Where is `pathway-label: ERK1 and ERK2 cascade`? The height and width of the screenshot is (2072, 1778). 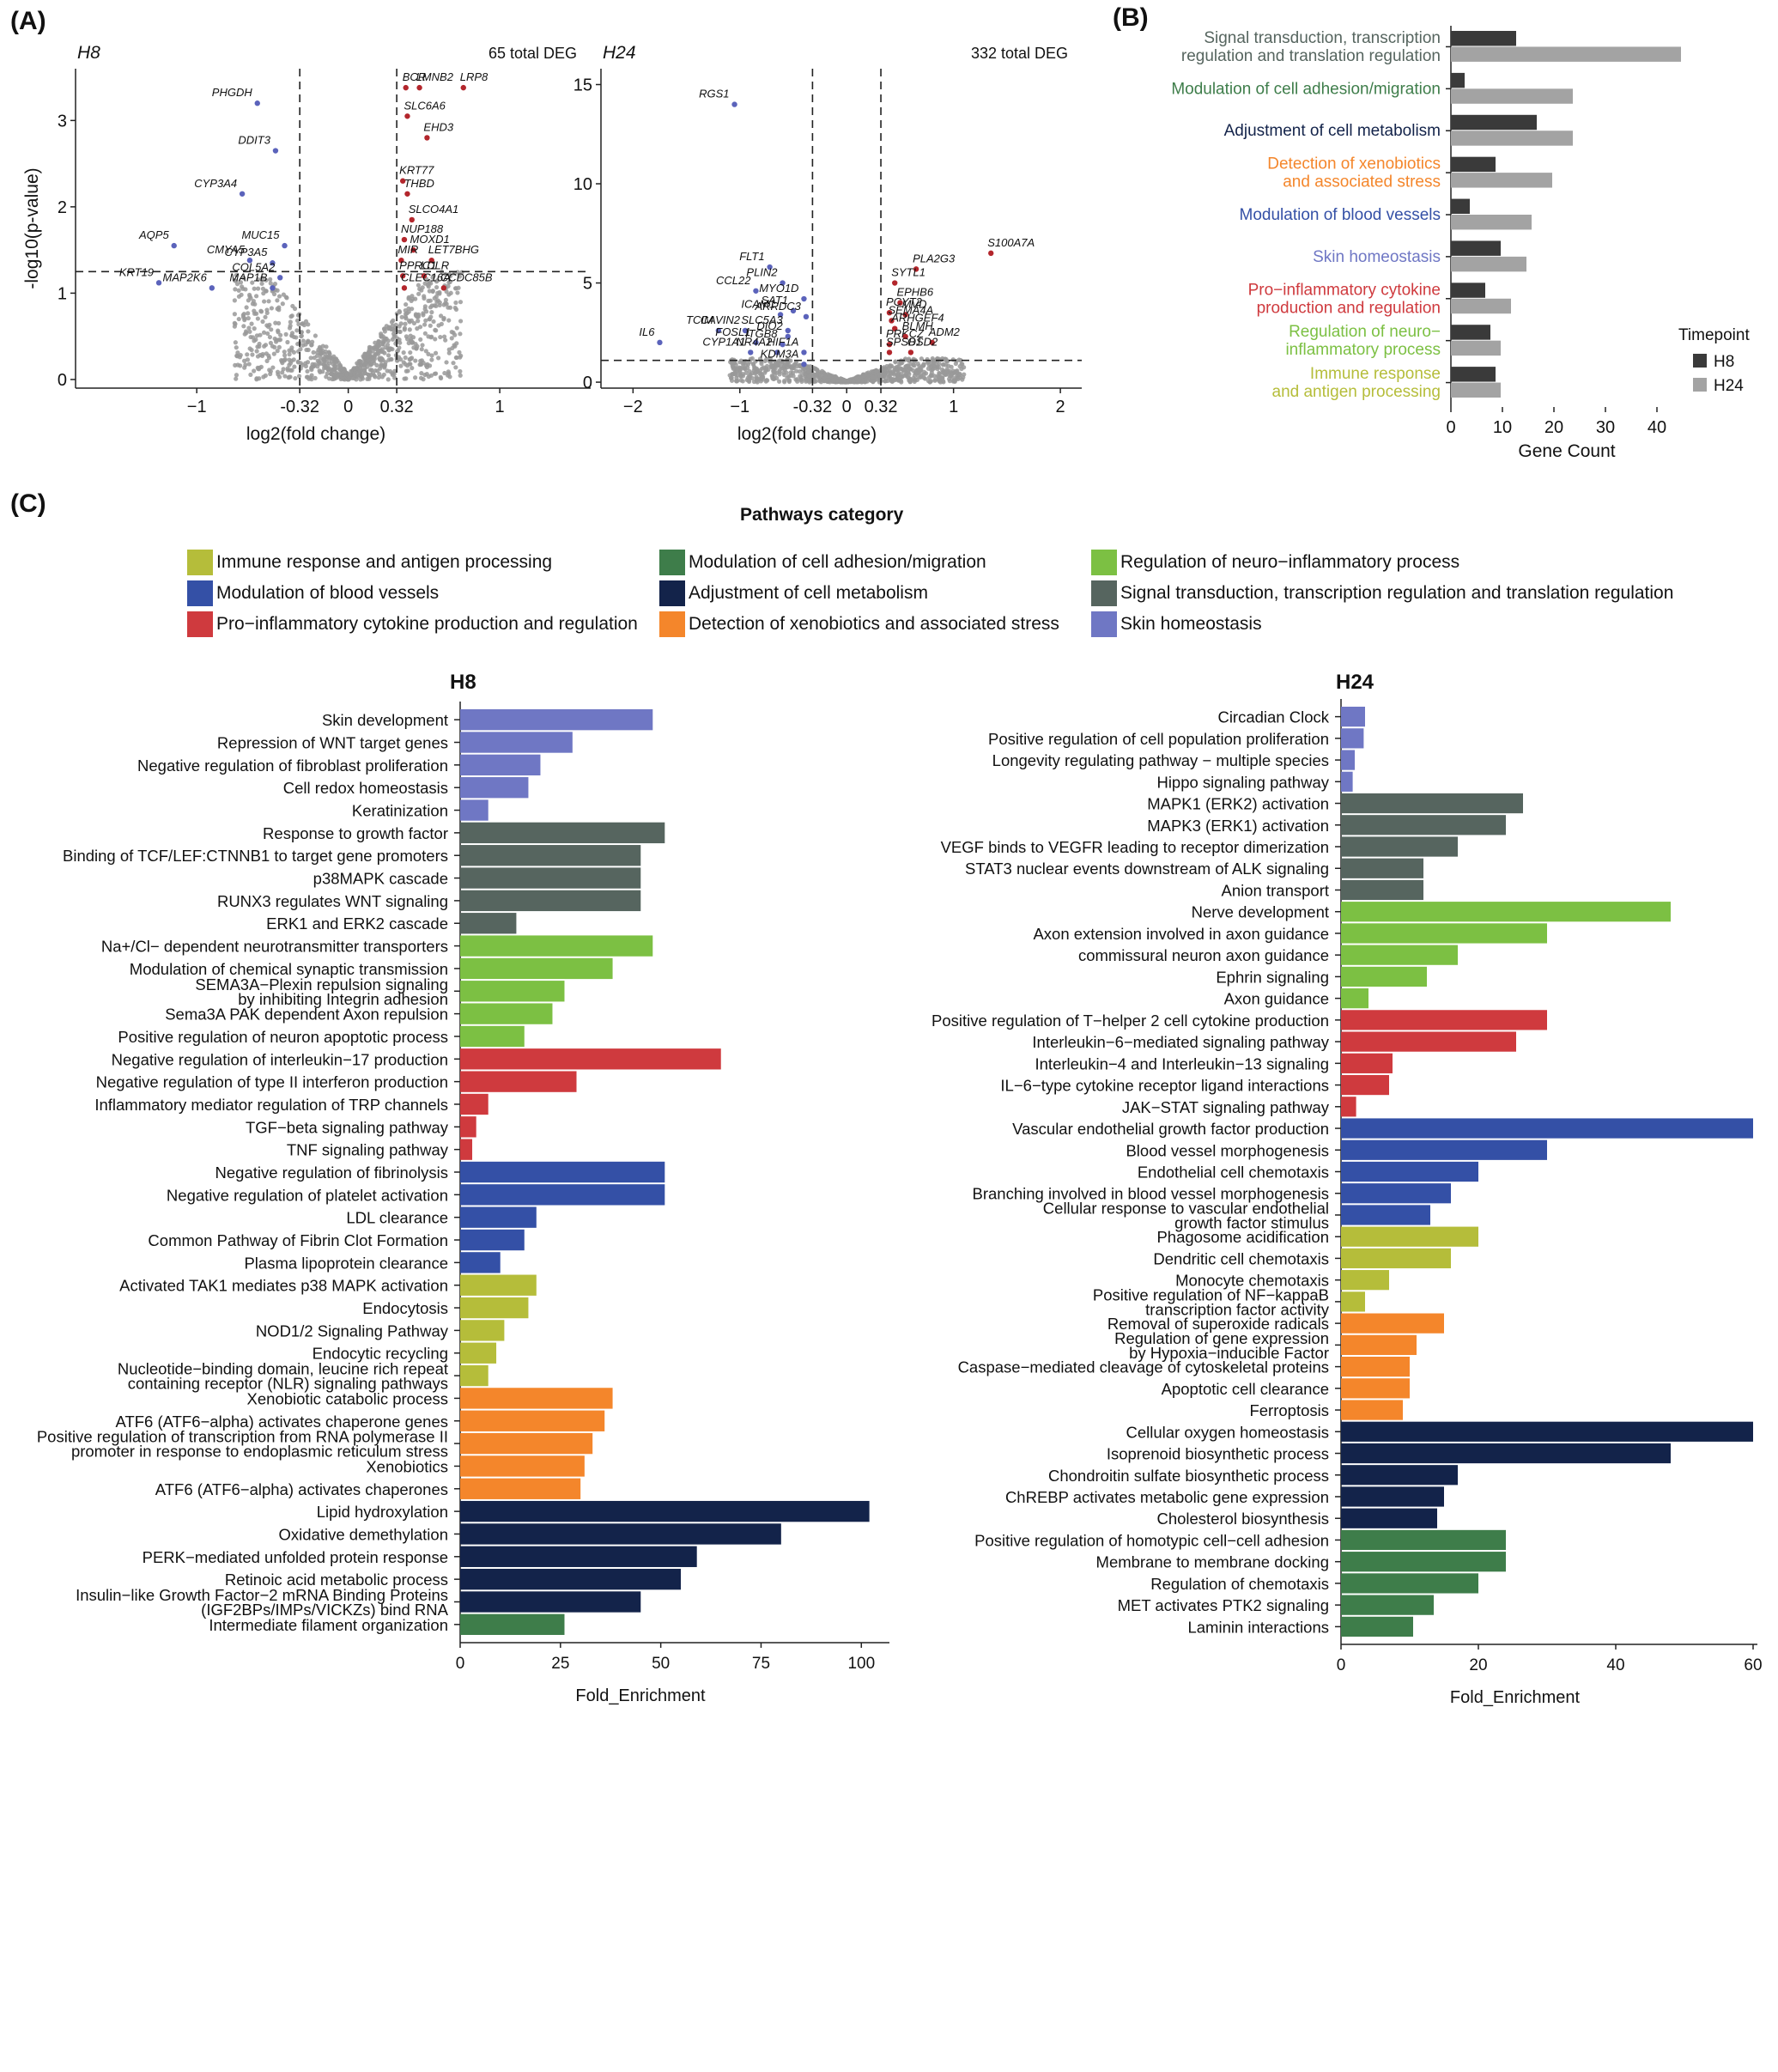
pathway-label: ERK1 and ERK2 cascade is located at coordinates (357, 923).